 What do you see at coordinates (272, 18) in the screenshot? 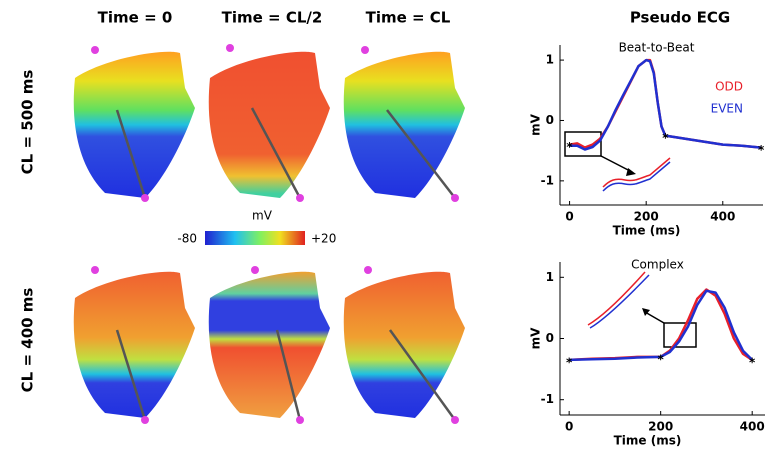
I see `column-header: Time = CL/2` at bounding box center [272, 18].